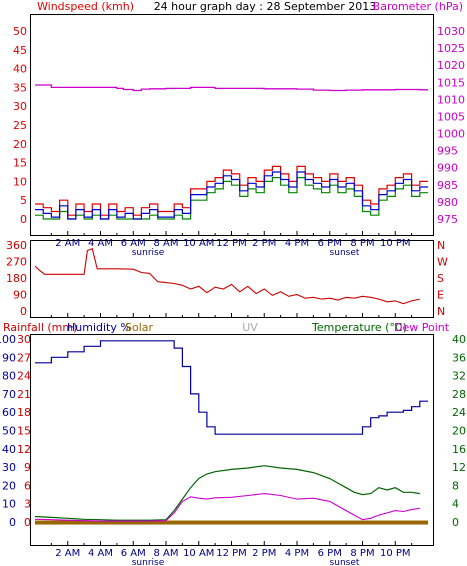 The image size is (467, 566). Describe the element at coordinates (20, 87) in the screenshot. I see `wind-tick-label: 35` at that location.